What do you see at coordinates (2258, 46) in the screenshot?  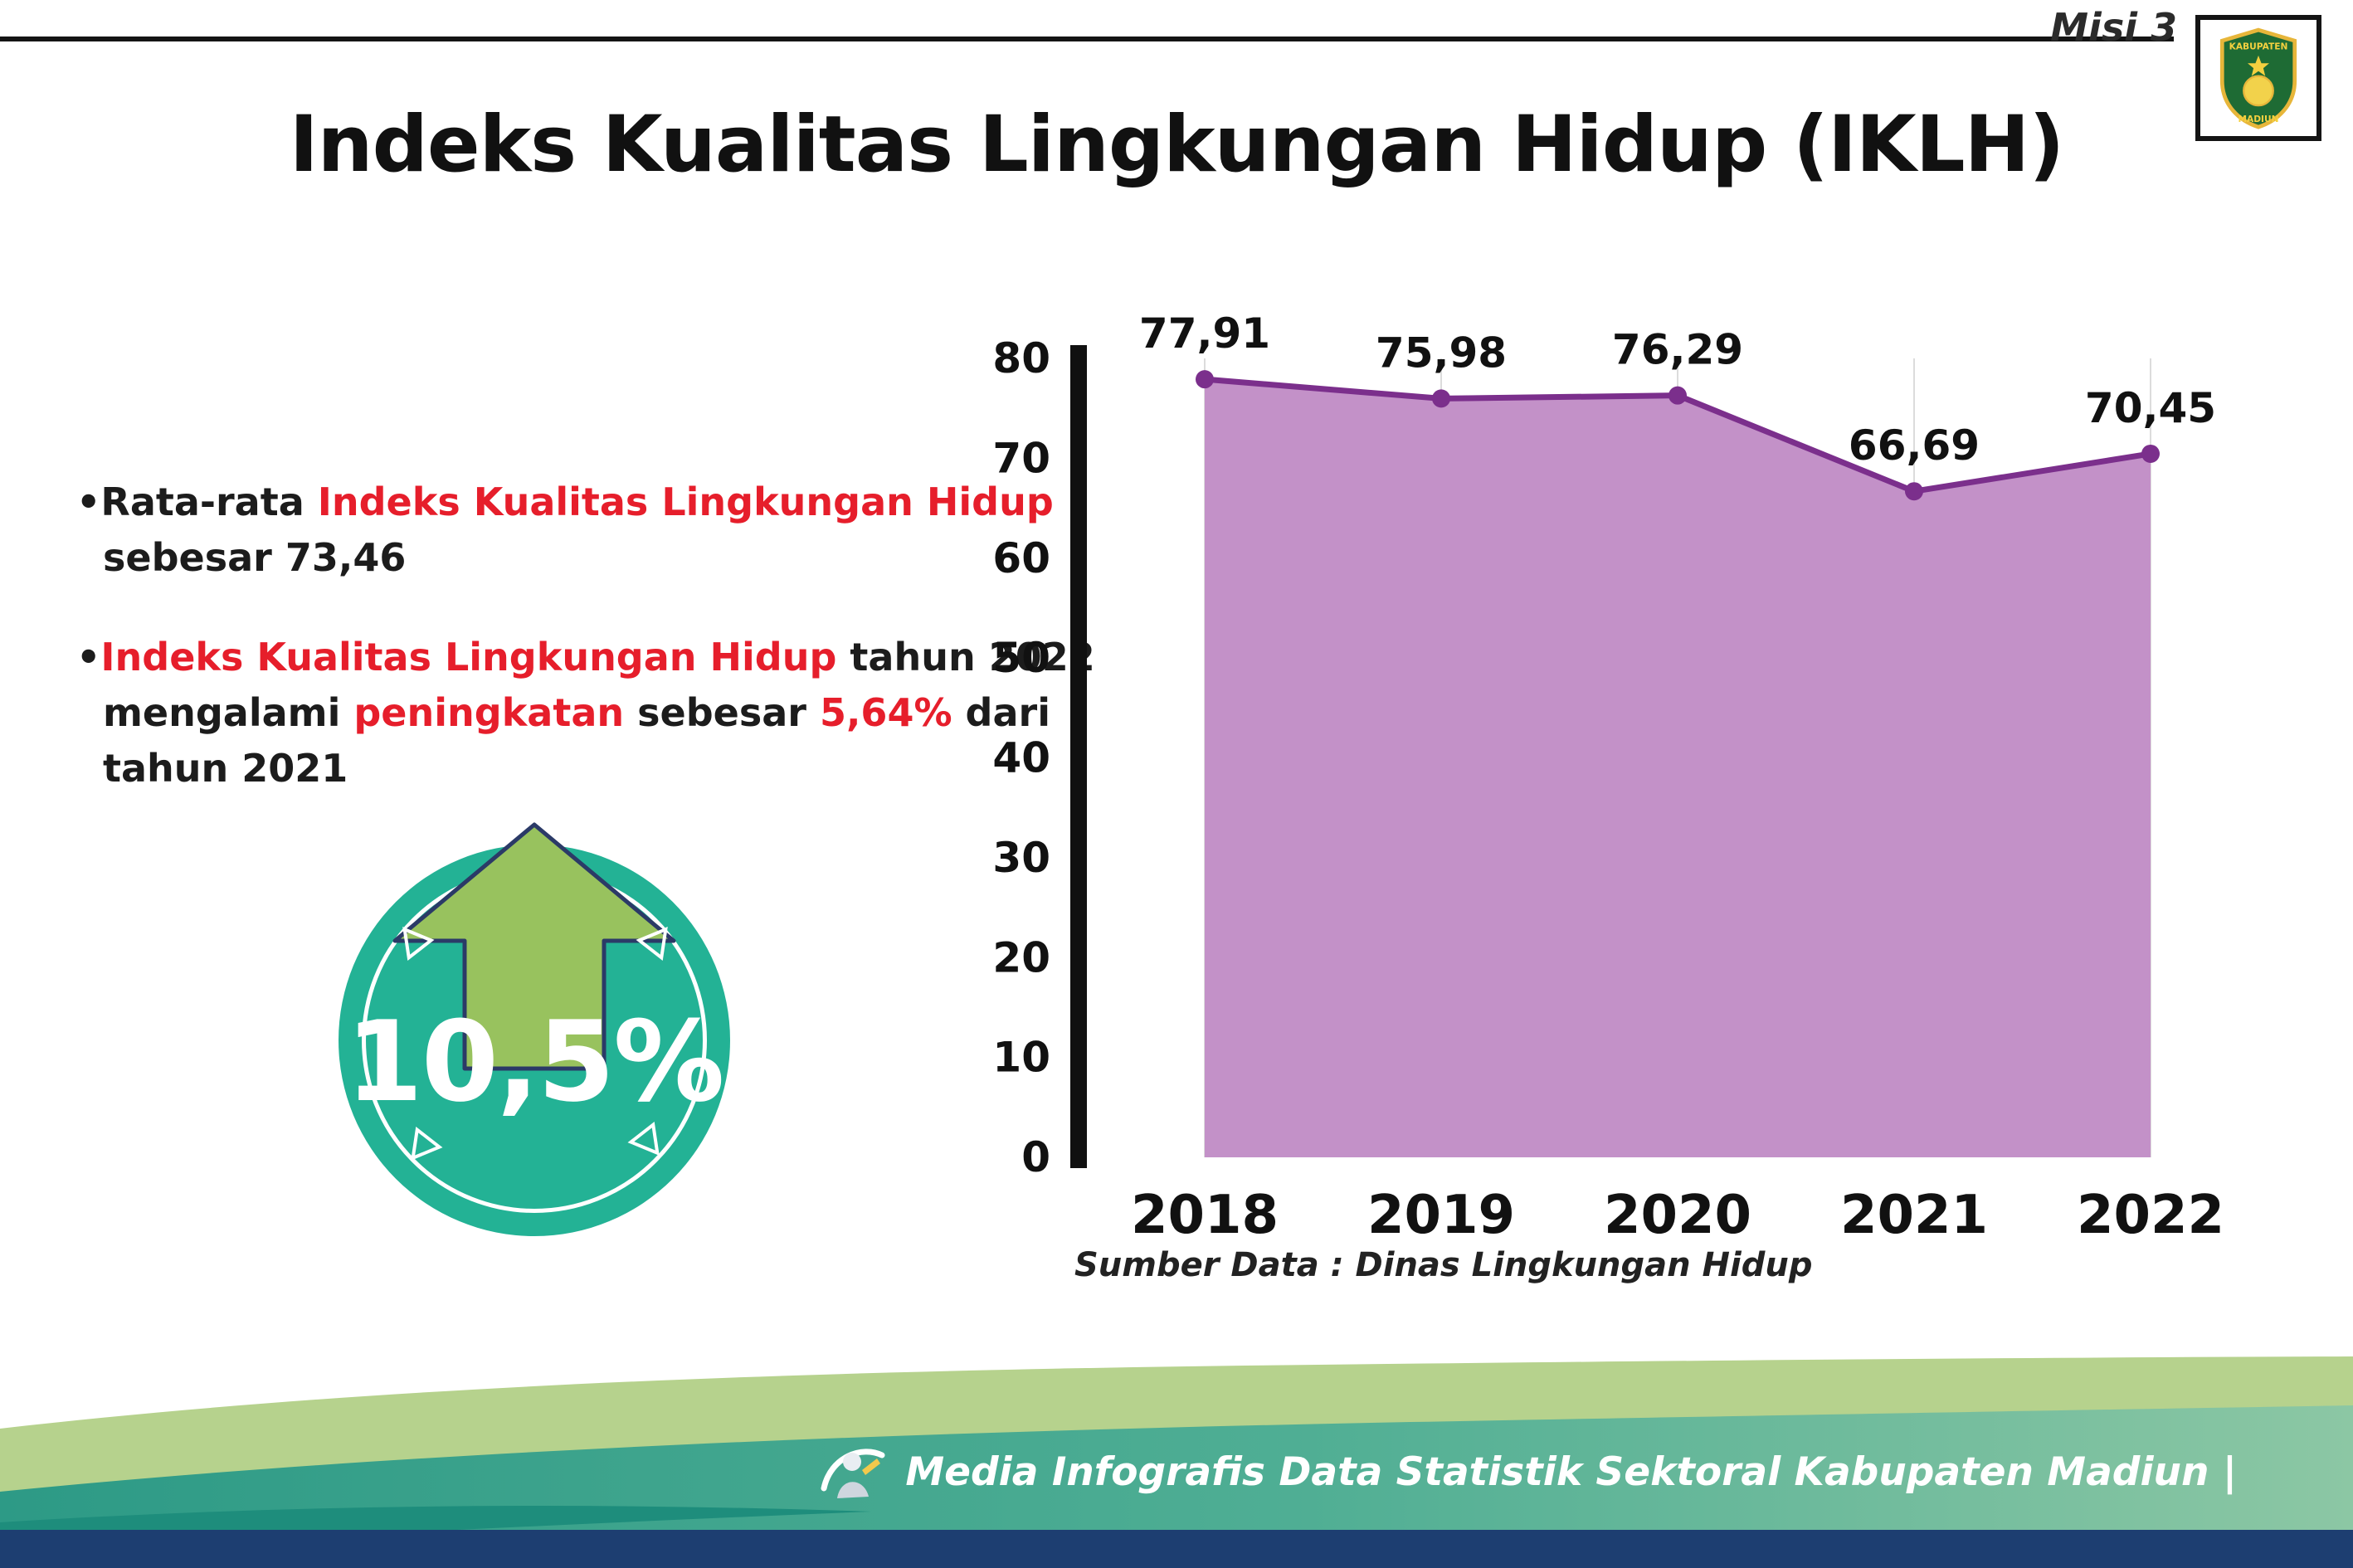 I see `crest-top-text: KABUPATEN` at bounding box center [2258, 46].